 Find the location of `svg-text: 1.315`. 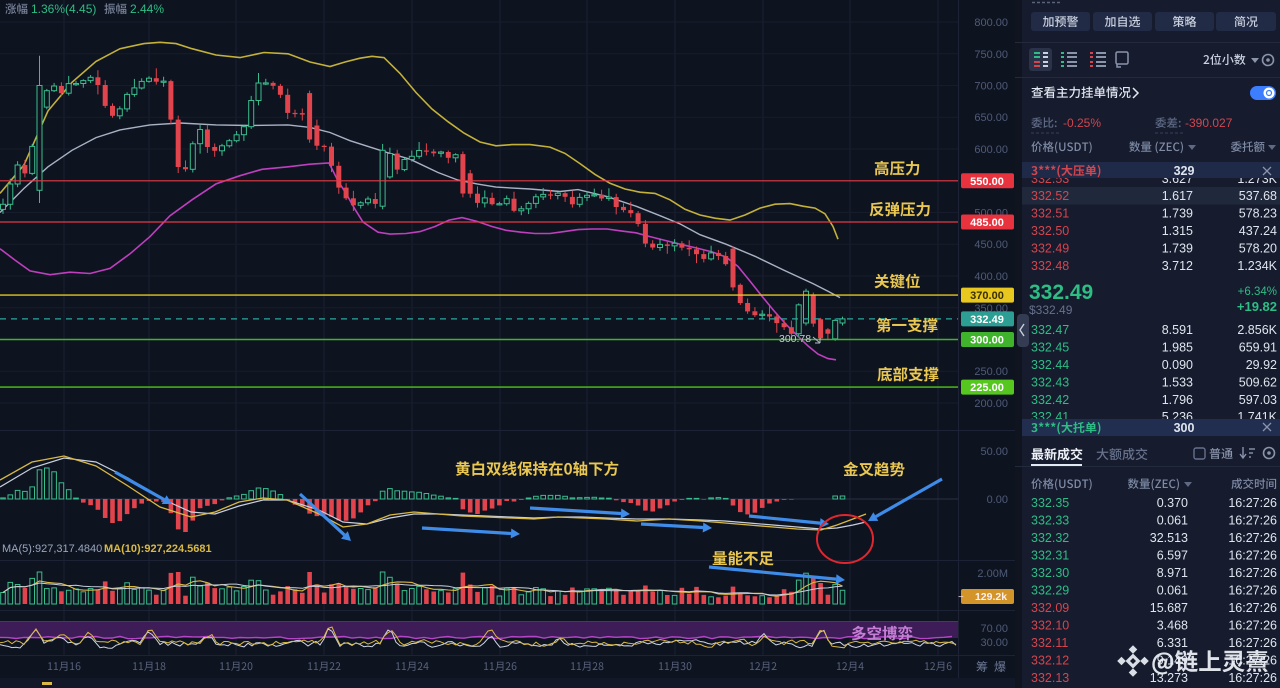

svg-text: 1.315 is located at coordinates (1177, 231).